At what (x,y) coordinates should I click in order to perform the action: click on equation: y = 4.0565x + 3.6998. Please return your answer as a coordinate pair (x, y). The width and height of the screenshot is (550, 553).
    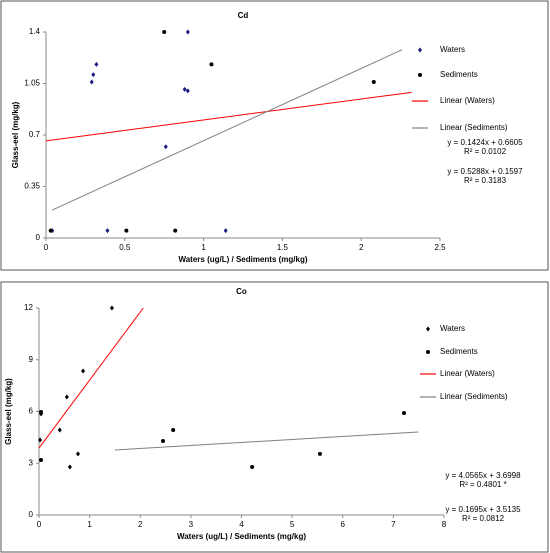
    Looking at the image, I should click on (483, 475).